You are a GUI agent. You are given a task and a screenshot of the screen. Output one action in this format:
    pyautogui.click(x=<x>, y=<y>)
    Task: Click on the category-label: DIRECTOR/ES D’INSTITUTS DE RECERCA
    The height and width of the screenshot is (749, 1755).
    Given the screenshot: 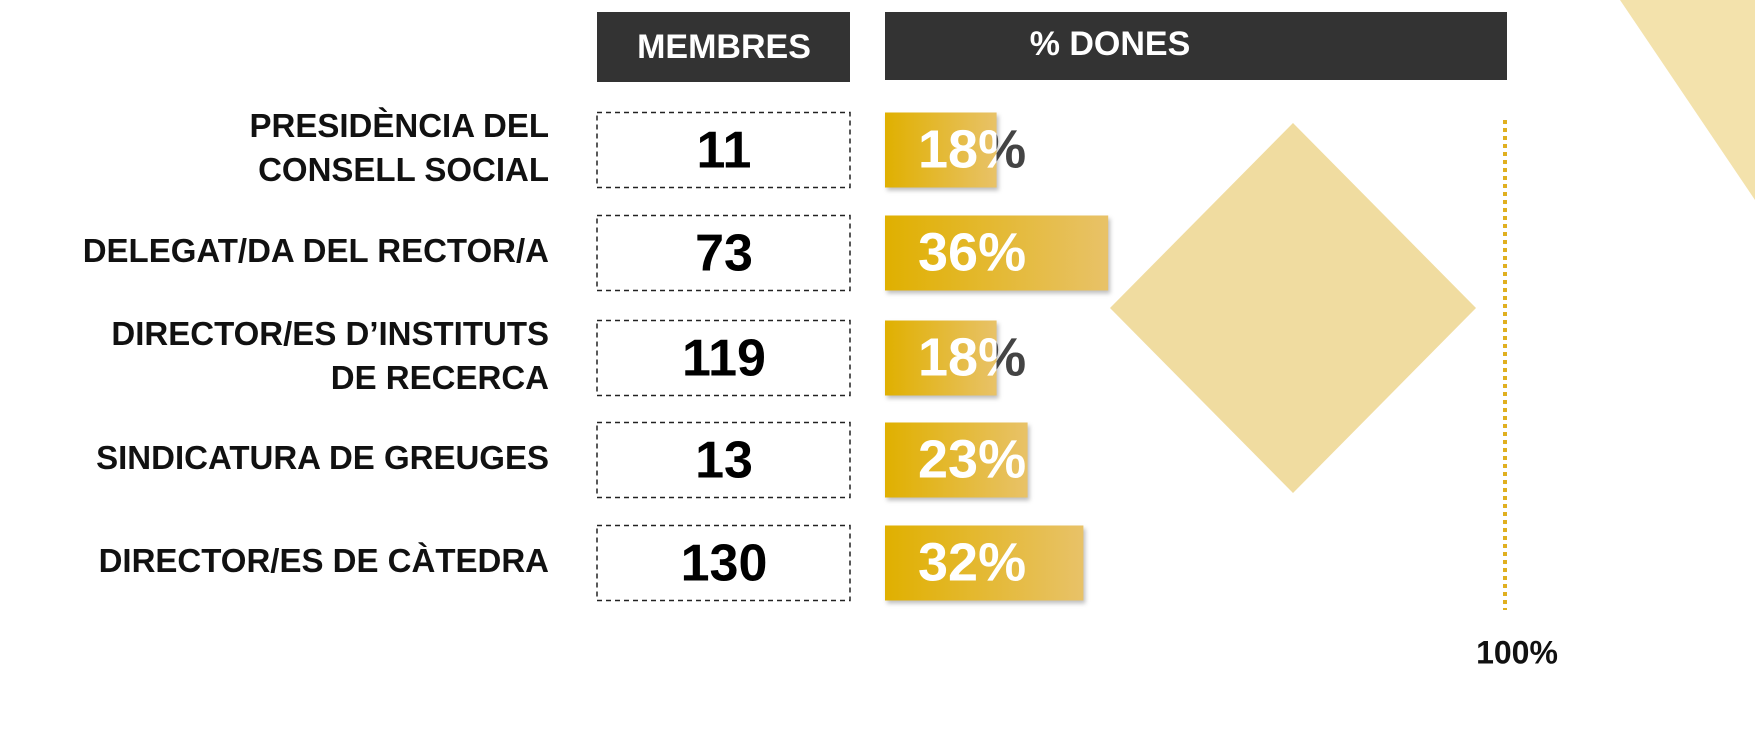 What is the action you would take?
    pyautogui.click(x=330, y=355)
    